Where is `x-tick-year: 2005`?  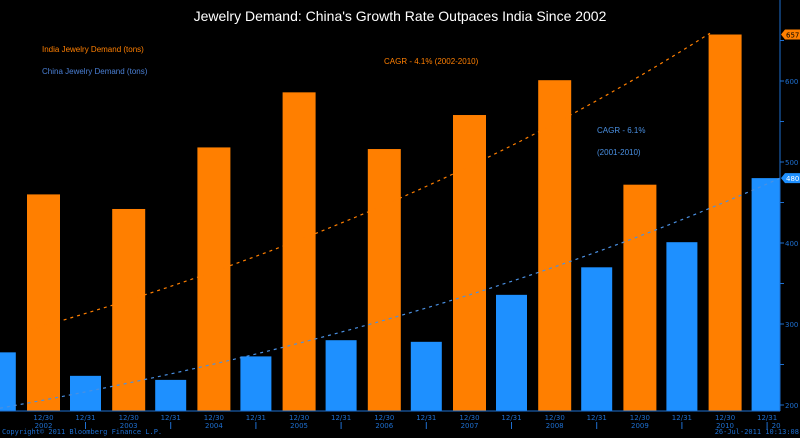
x-tick-year: 2005 is located at coordinates (299, 426).